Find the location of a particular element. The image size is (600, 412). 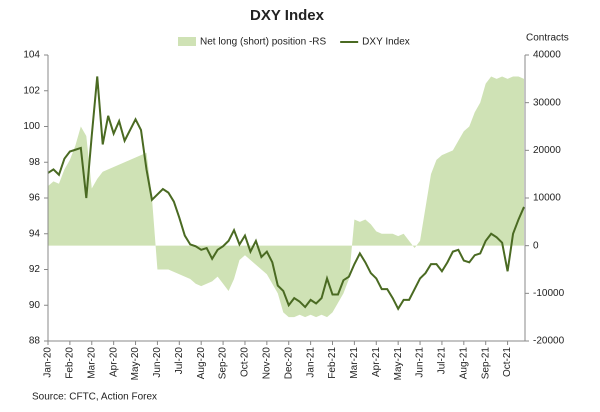

x-tick-label: Apr-20 is located at coordinates (113, 362).